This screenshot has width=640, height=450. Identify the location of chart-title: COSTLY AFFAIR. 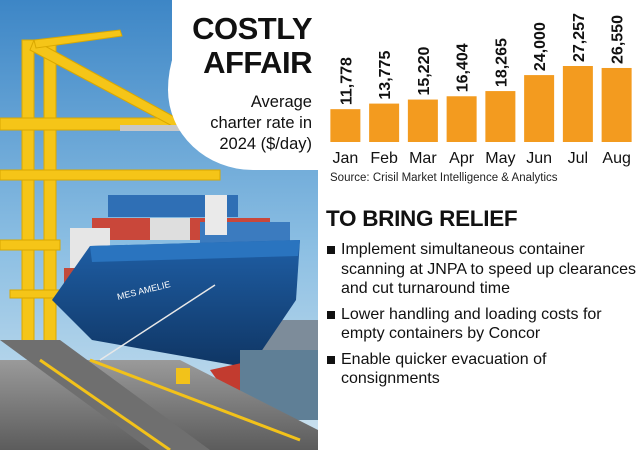
(252, 46).